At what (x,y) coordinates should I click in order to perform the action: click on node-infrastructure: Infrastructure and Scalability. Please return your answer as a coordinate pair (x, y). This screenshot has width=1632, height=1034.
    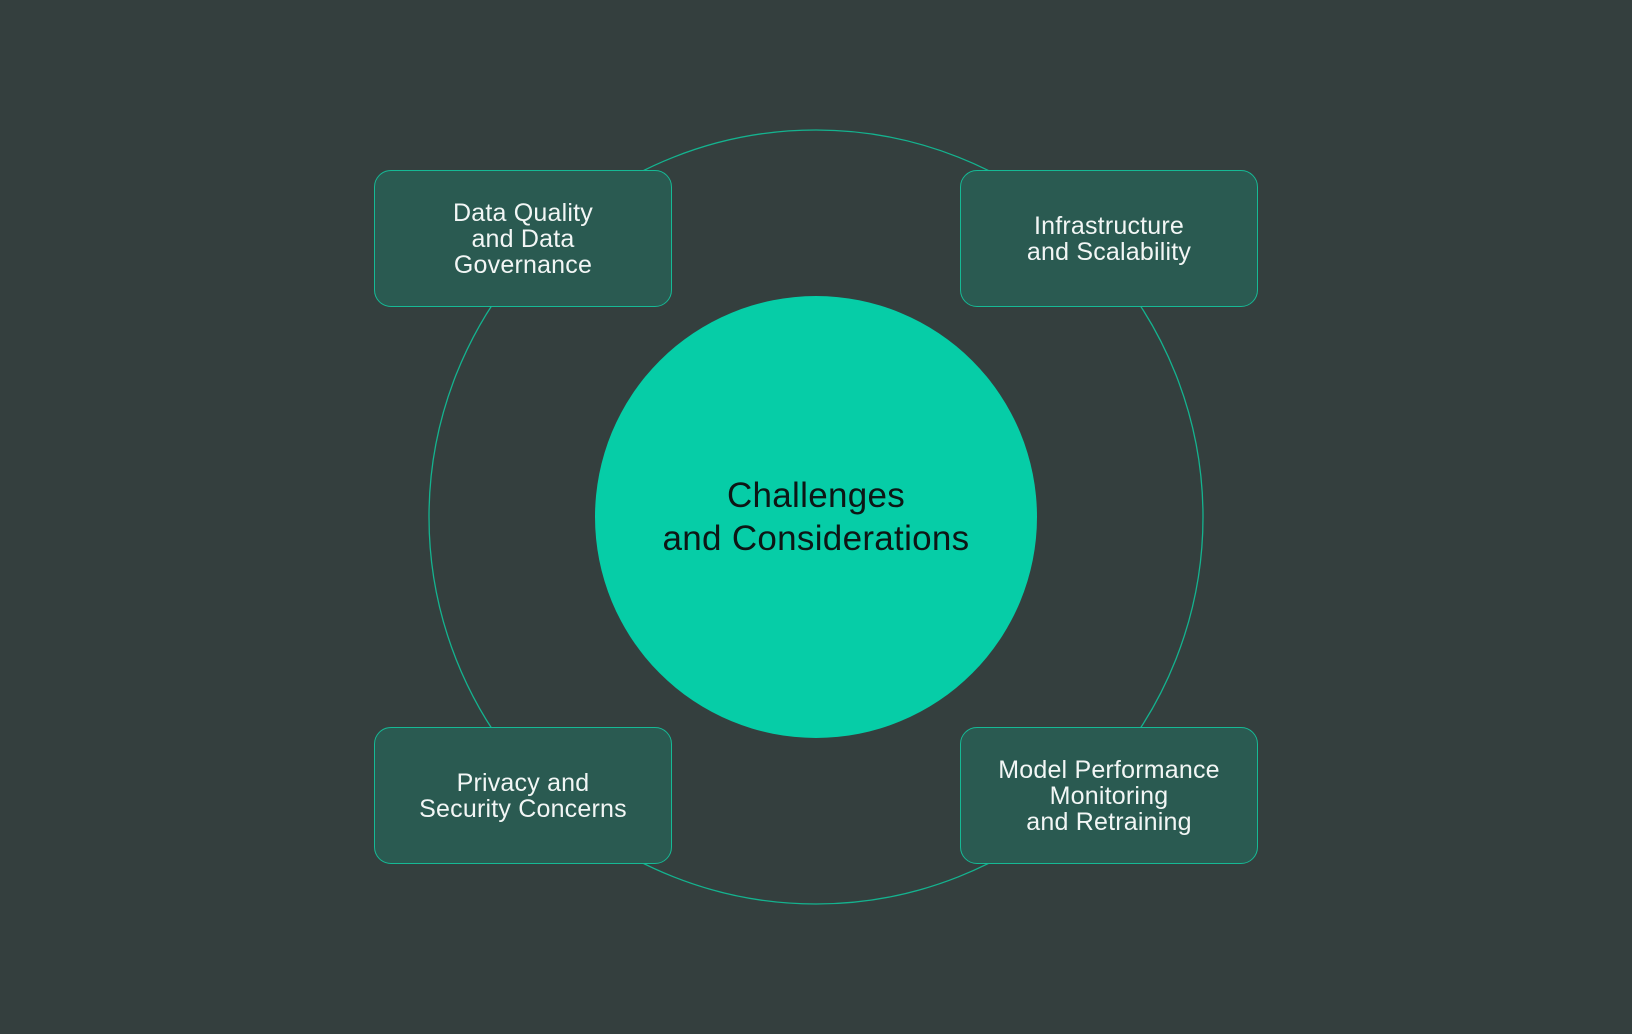
    Looking at the image, I should click on (1109, 238).